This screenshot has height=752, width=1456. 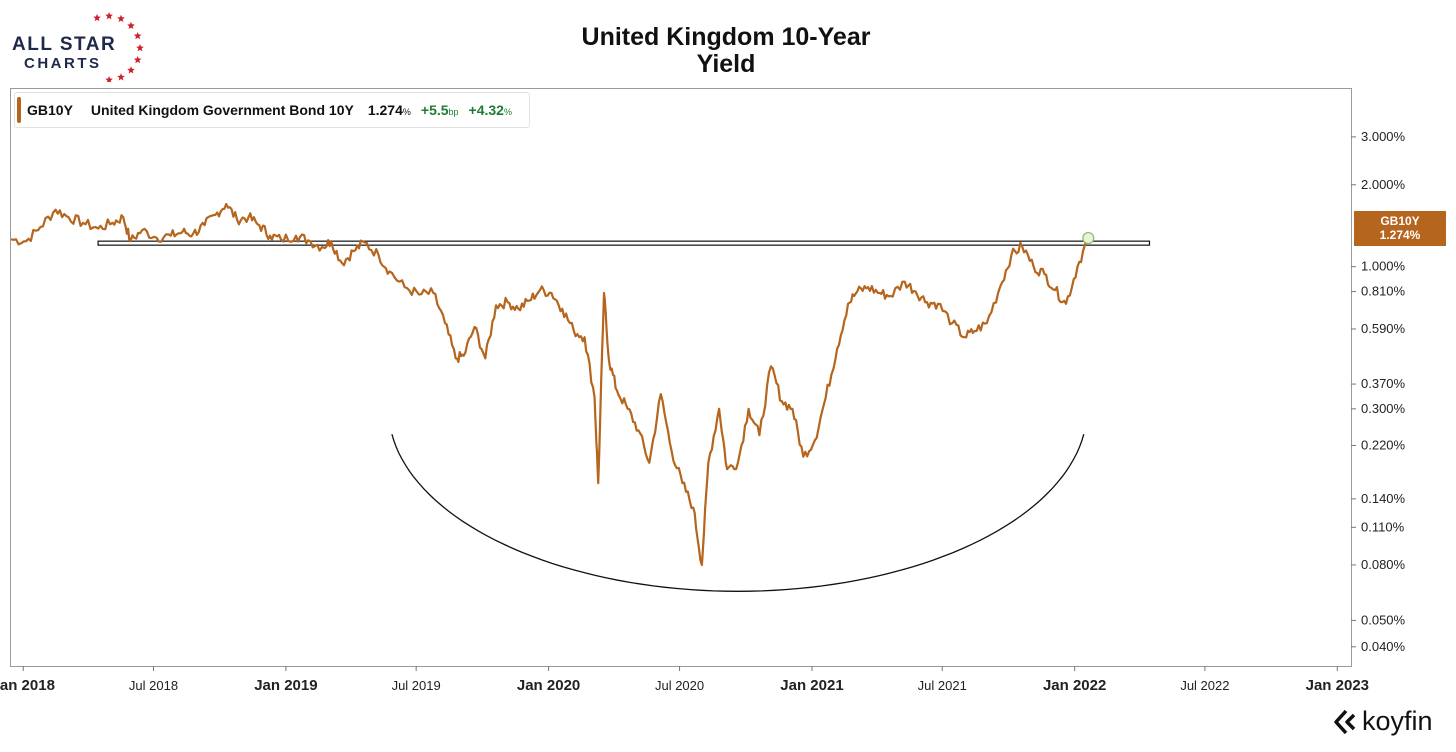 What do you see at coordinates (19, 110) in the screenshot?
I see `series-color-swatch` at bounding box center [19, 110].